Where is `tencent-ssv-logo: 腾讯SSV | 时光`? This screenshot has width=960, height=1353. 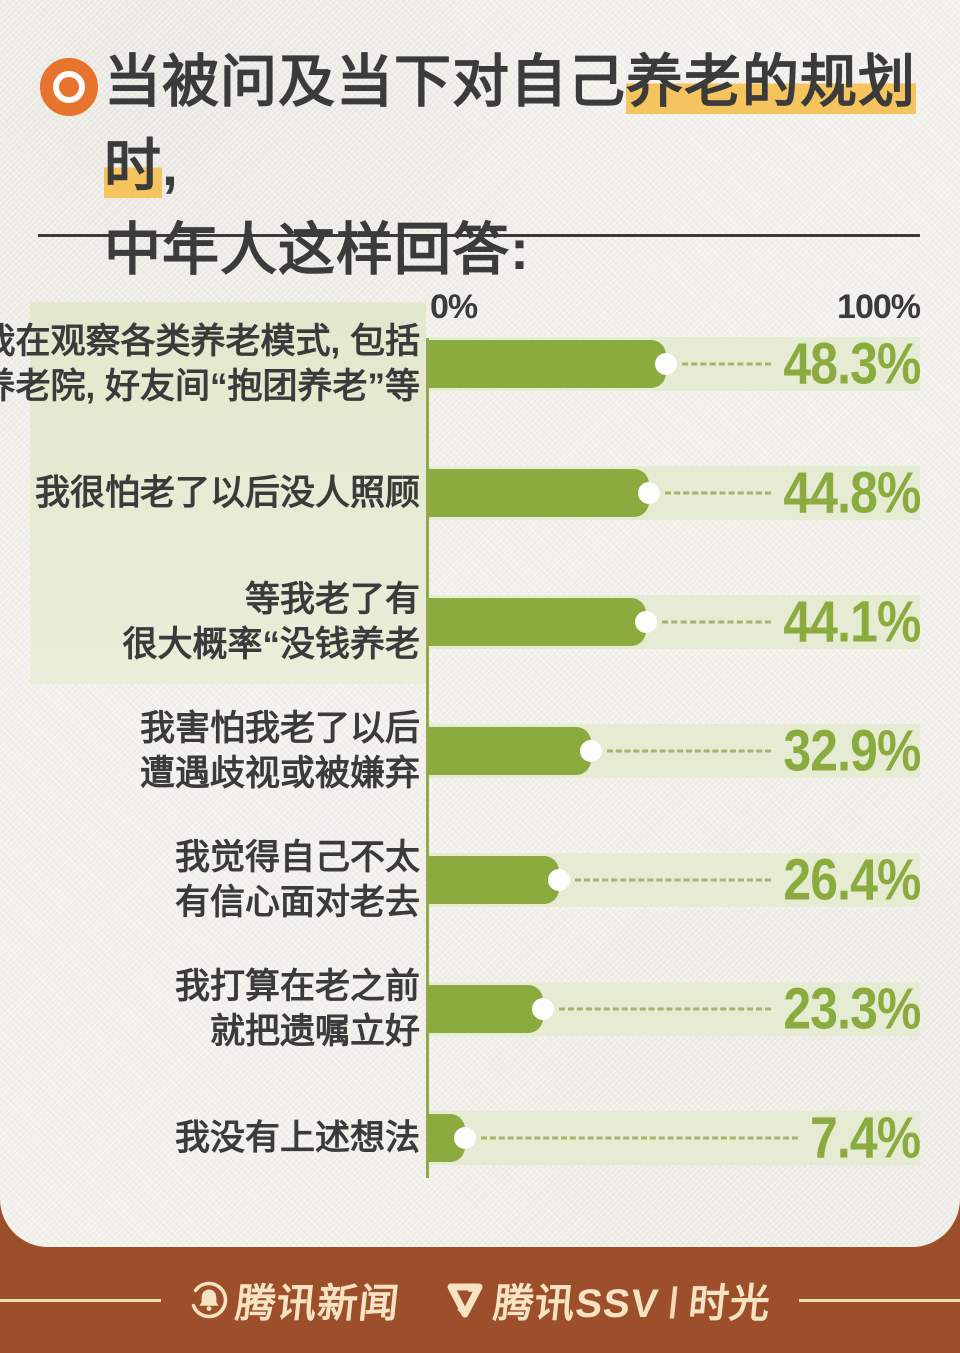 tencent-ssv-logo: 腾讯SSV | 时光 is located at coordinates (607, 1300).